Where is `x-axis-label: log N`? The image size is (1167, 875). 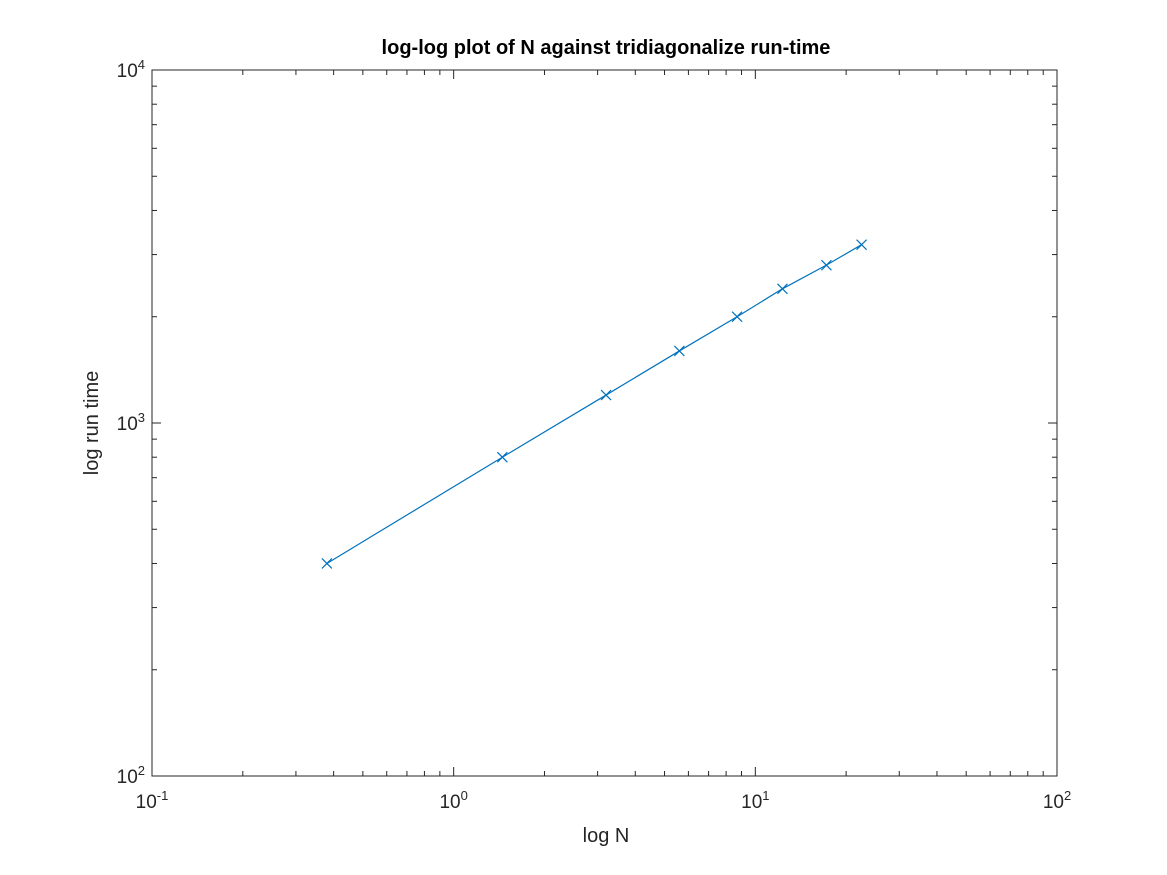
x-axis-label: log N is located at coordinates (606, 836).